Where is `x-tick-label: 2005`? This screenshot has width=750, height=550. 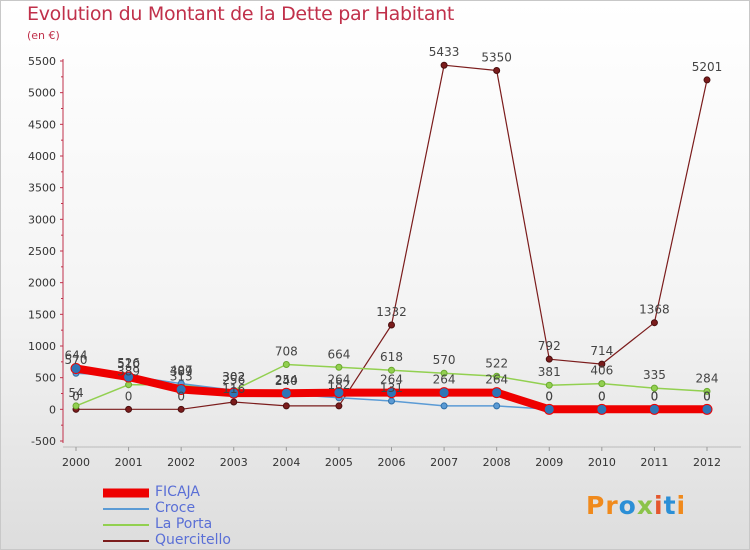
x-tick-label: 2005 is located at coordinates (339, 462).